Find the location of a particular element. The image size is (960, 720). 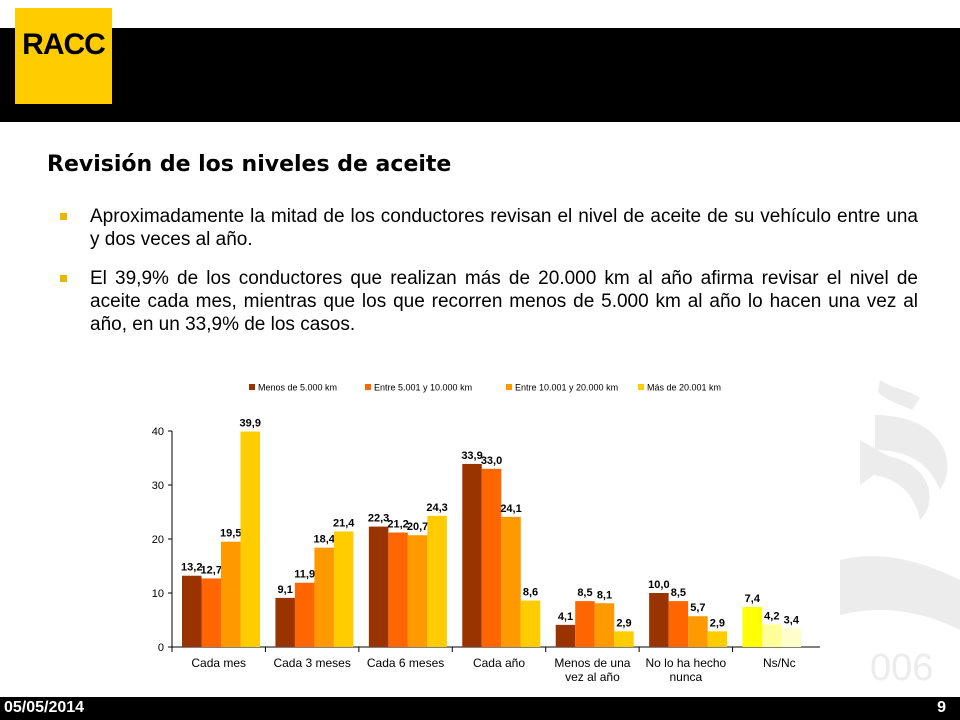

data-label: 10,0 is located at coordinates (658, 585).